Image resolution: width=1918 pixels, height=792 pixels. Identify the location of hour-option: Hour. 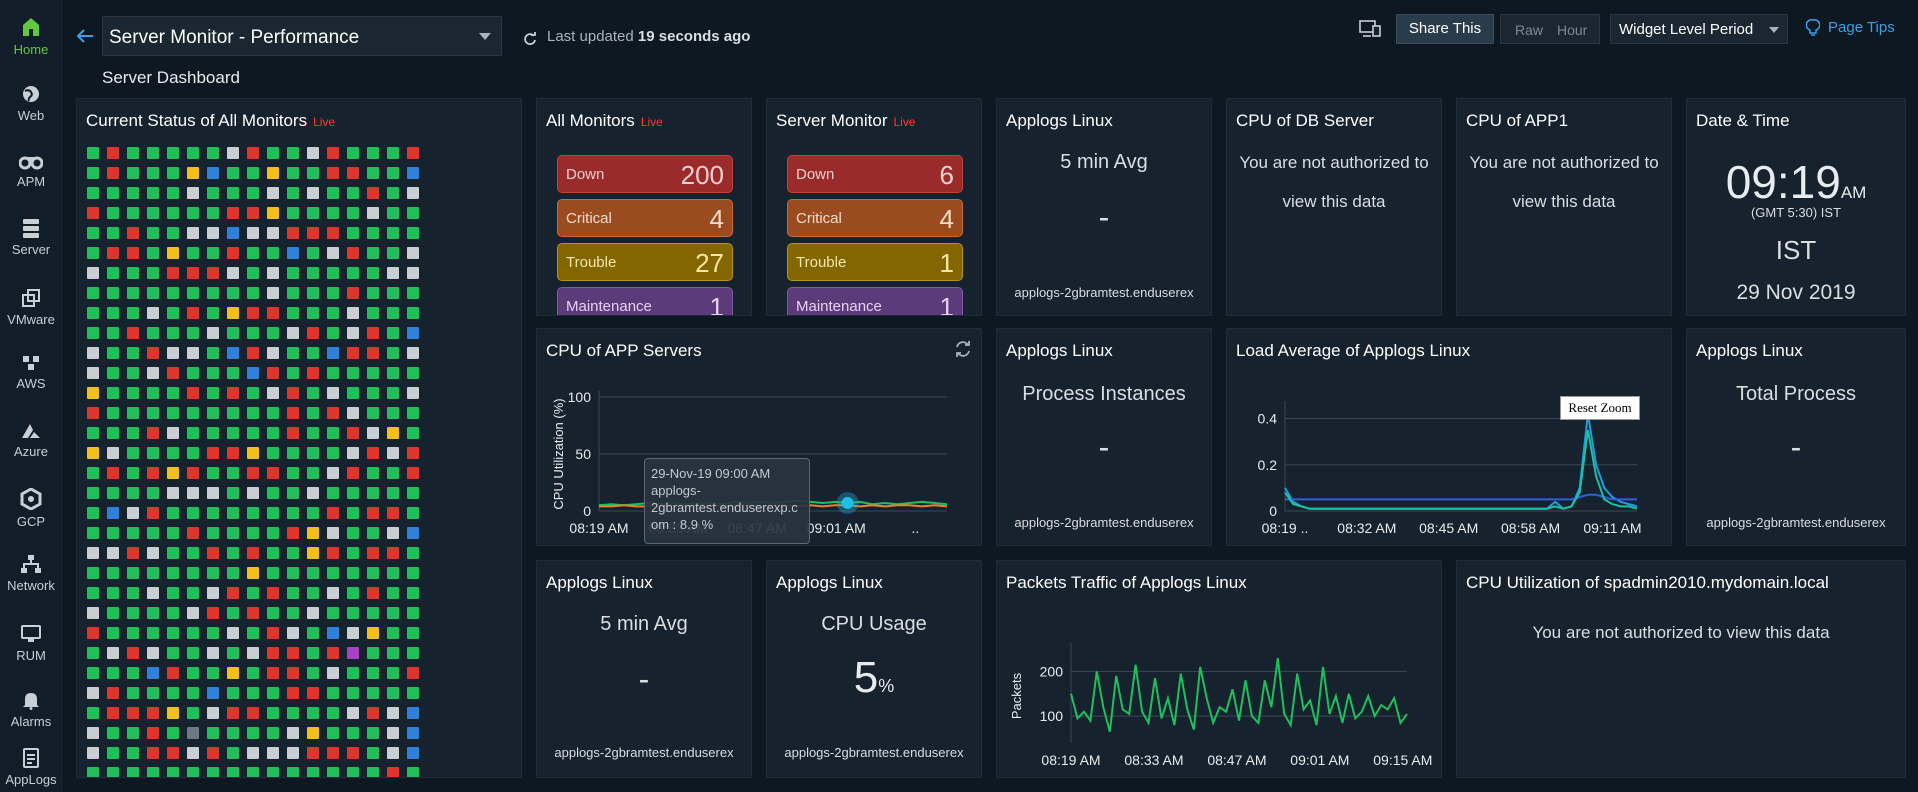
(1572, 30).